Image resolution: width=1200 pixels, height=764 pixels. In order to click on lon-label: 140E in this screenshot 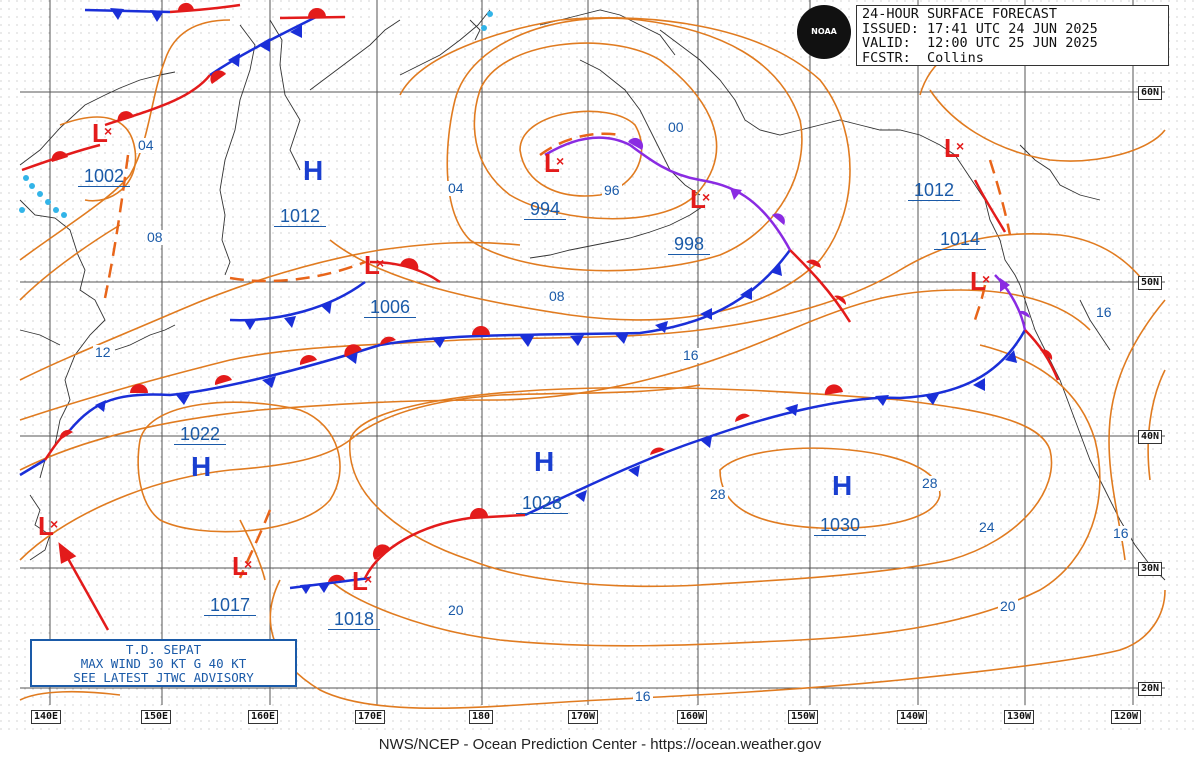, I will do `click(46, 717)`.